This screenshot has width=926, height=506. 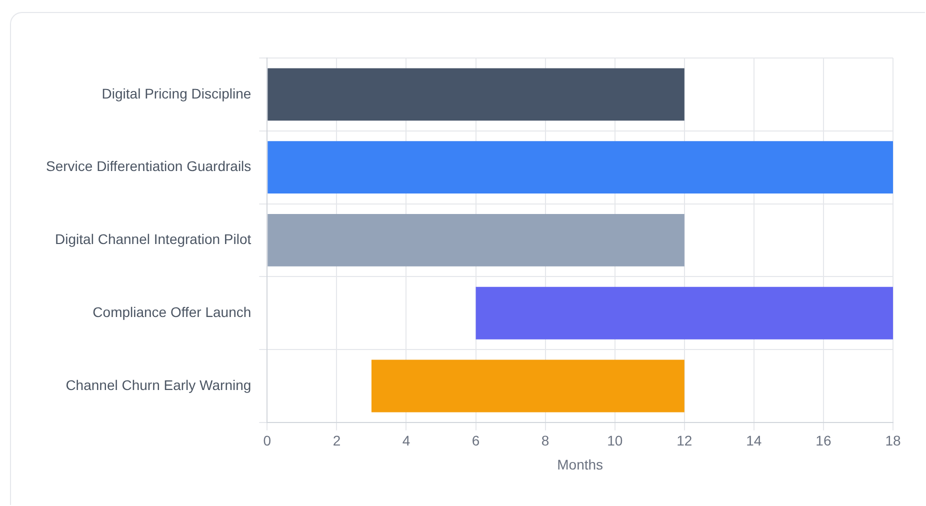 I want to click on x-tick-label: 18, so click(x=893, y=440).